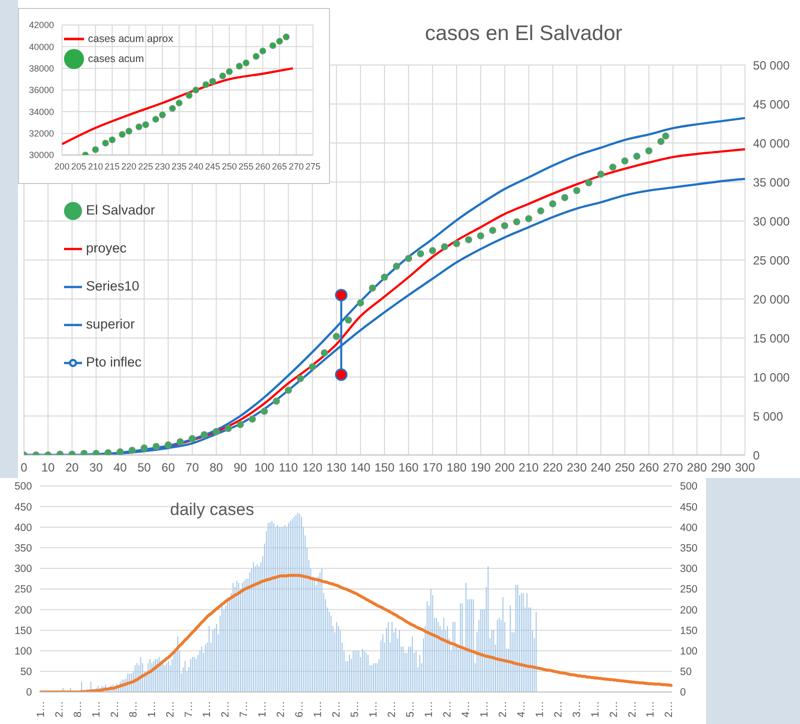 Image resolution: width=800 pixels, height=724 pixels. Describe the element at coordinates (116, 58) in the screenshot. I see `legend-label: cases acum` at that location.